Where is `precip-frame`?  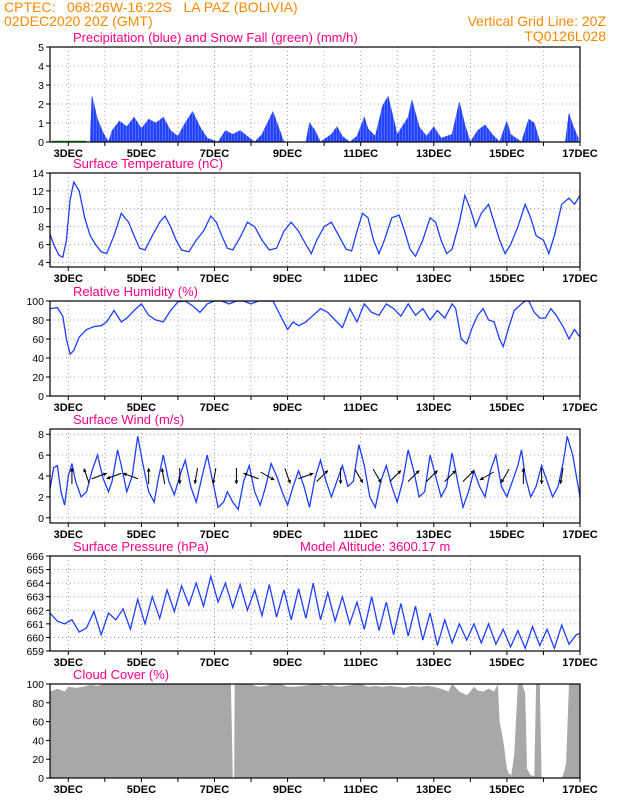
precip-frame is located at coordinates (315, 94).